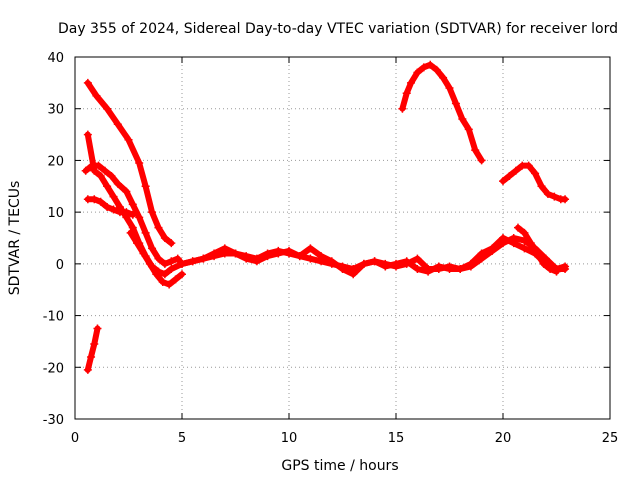 The height and width of the screenshot is (480, 640). What do you see at coordinates (289, 438) in the screenshot?
I see `x-tick-label: 10` at bounding box center [289, 438].